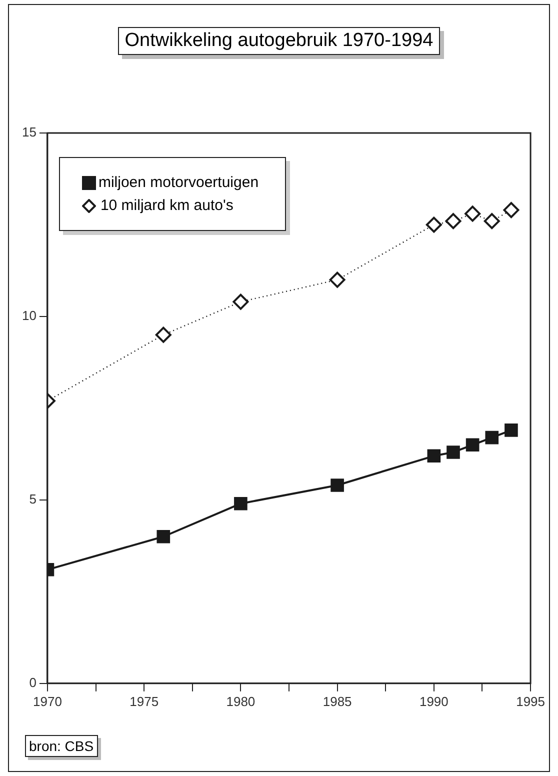 The width and height of the screenshot is (558, 776). What do you see at coordinates (144, 701) in the screenshot?
I see `x-tick-label: 1975` at bounding box center [144, 701].